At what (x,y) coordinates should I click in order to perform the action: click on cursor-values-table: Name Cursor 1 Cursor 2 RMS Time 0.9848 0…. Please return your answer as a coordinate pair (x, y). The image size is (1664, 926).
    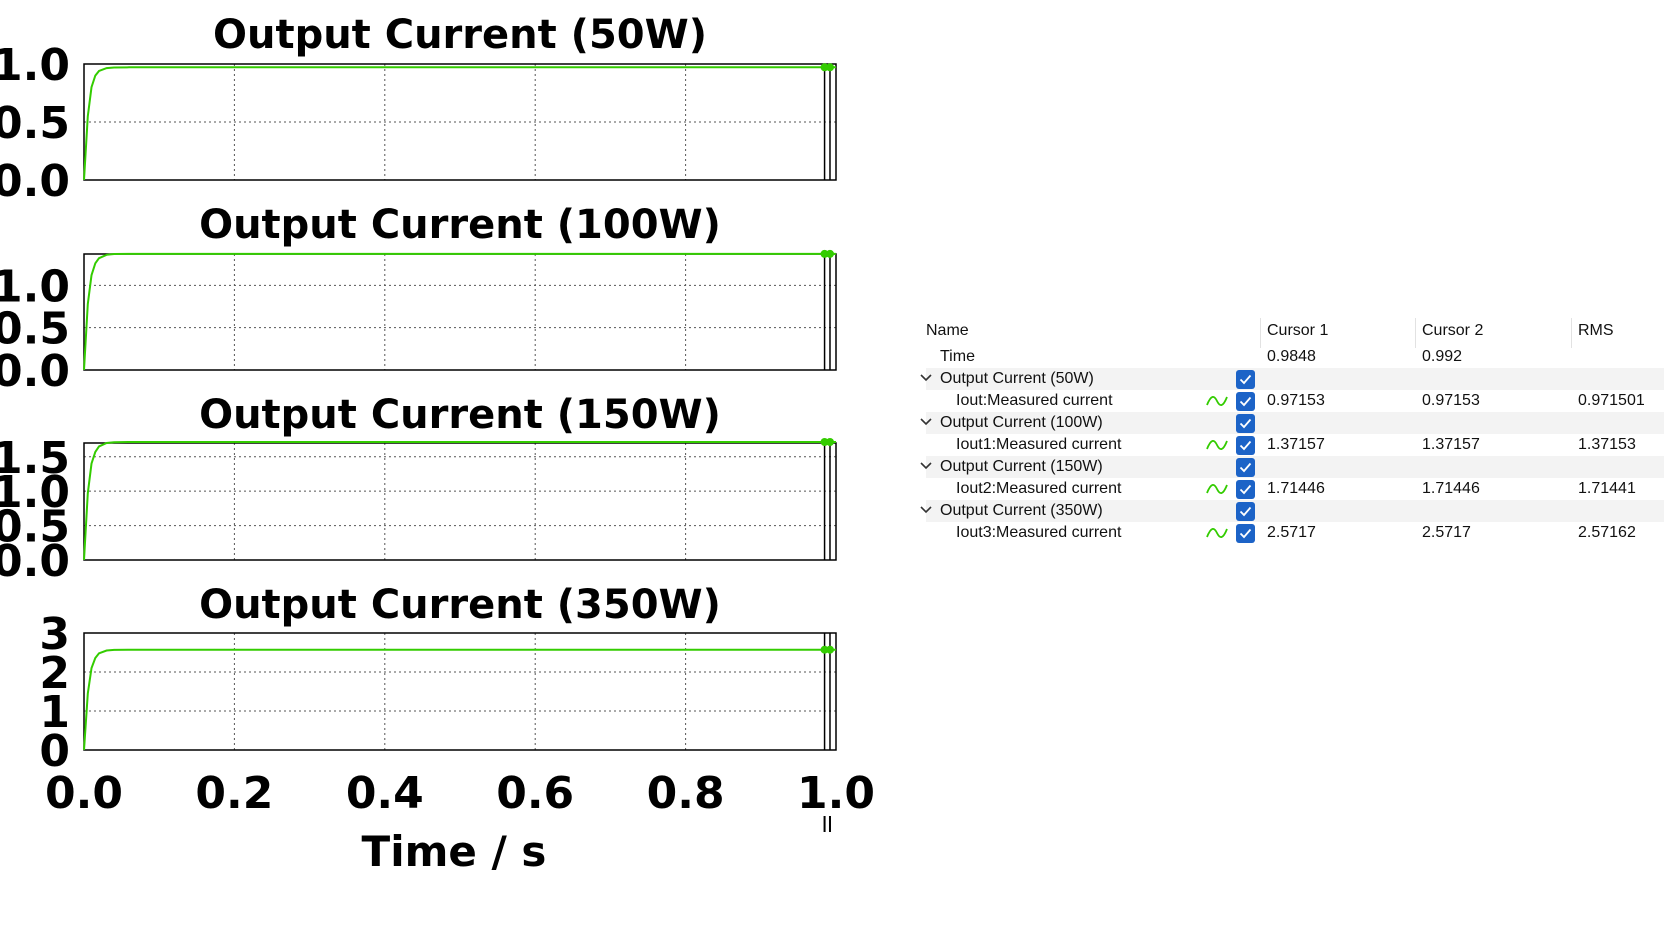
    Looking at the image, I should click on (1292, 431).